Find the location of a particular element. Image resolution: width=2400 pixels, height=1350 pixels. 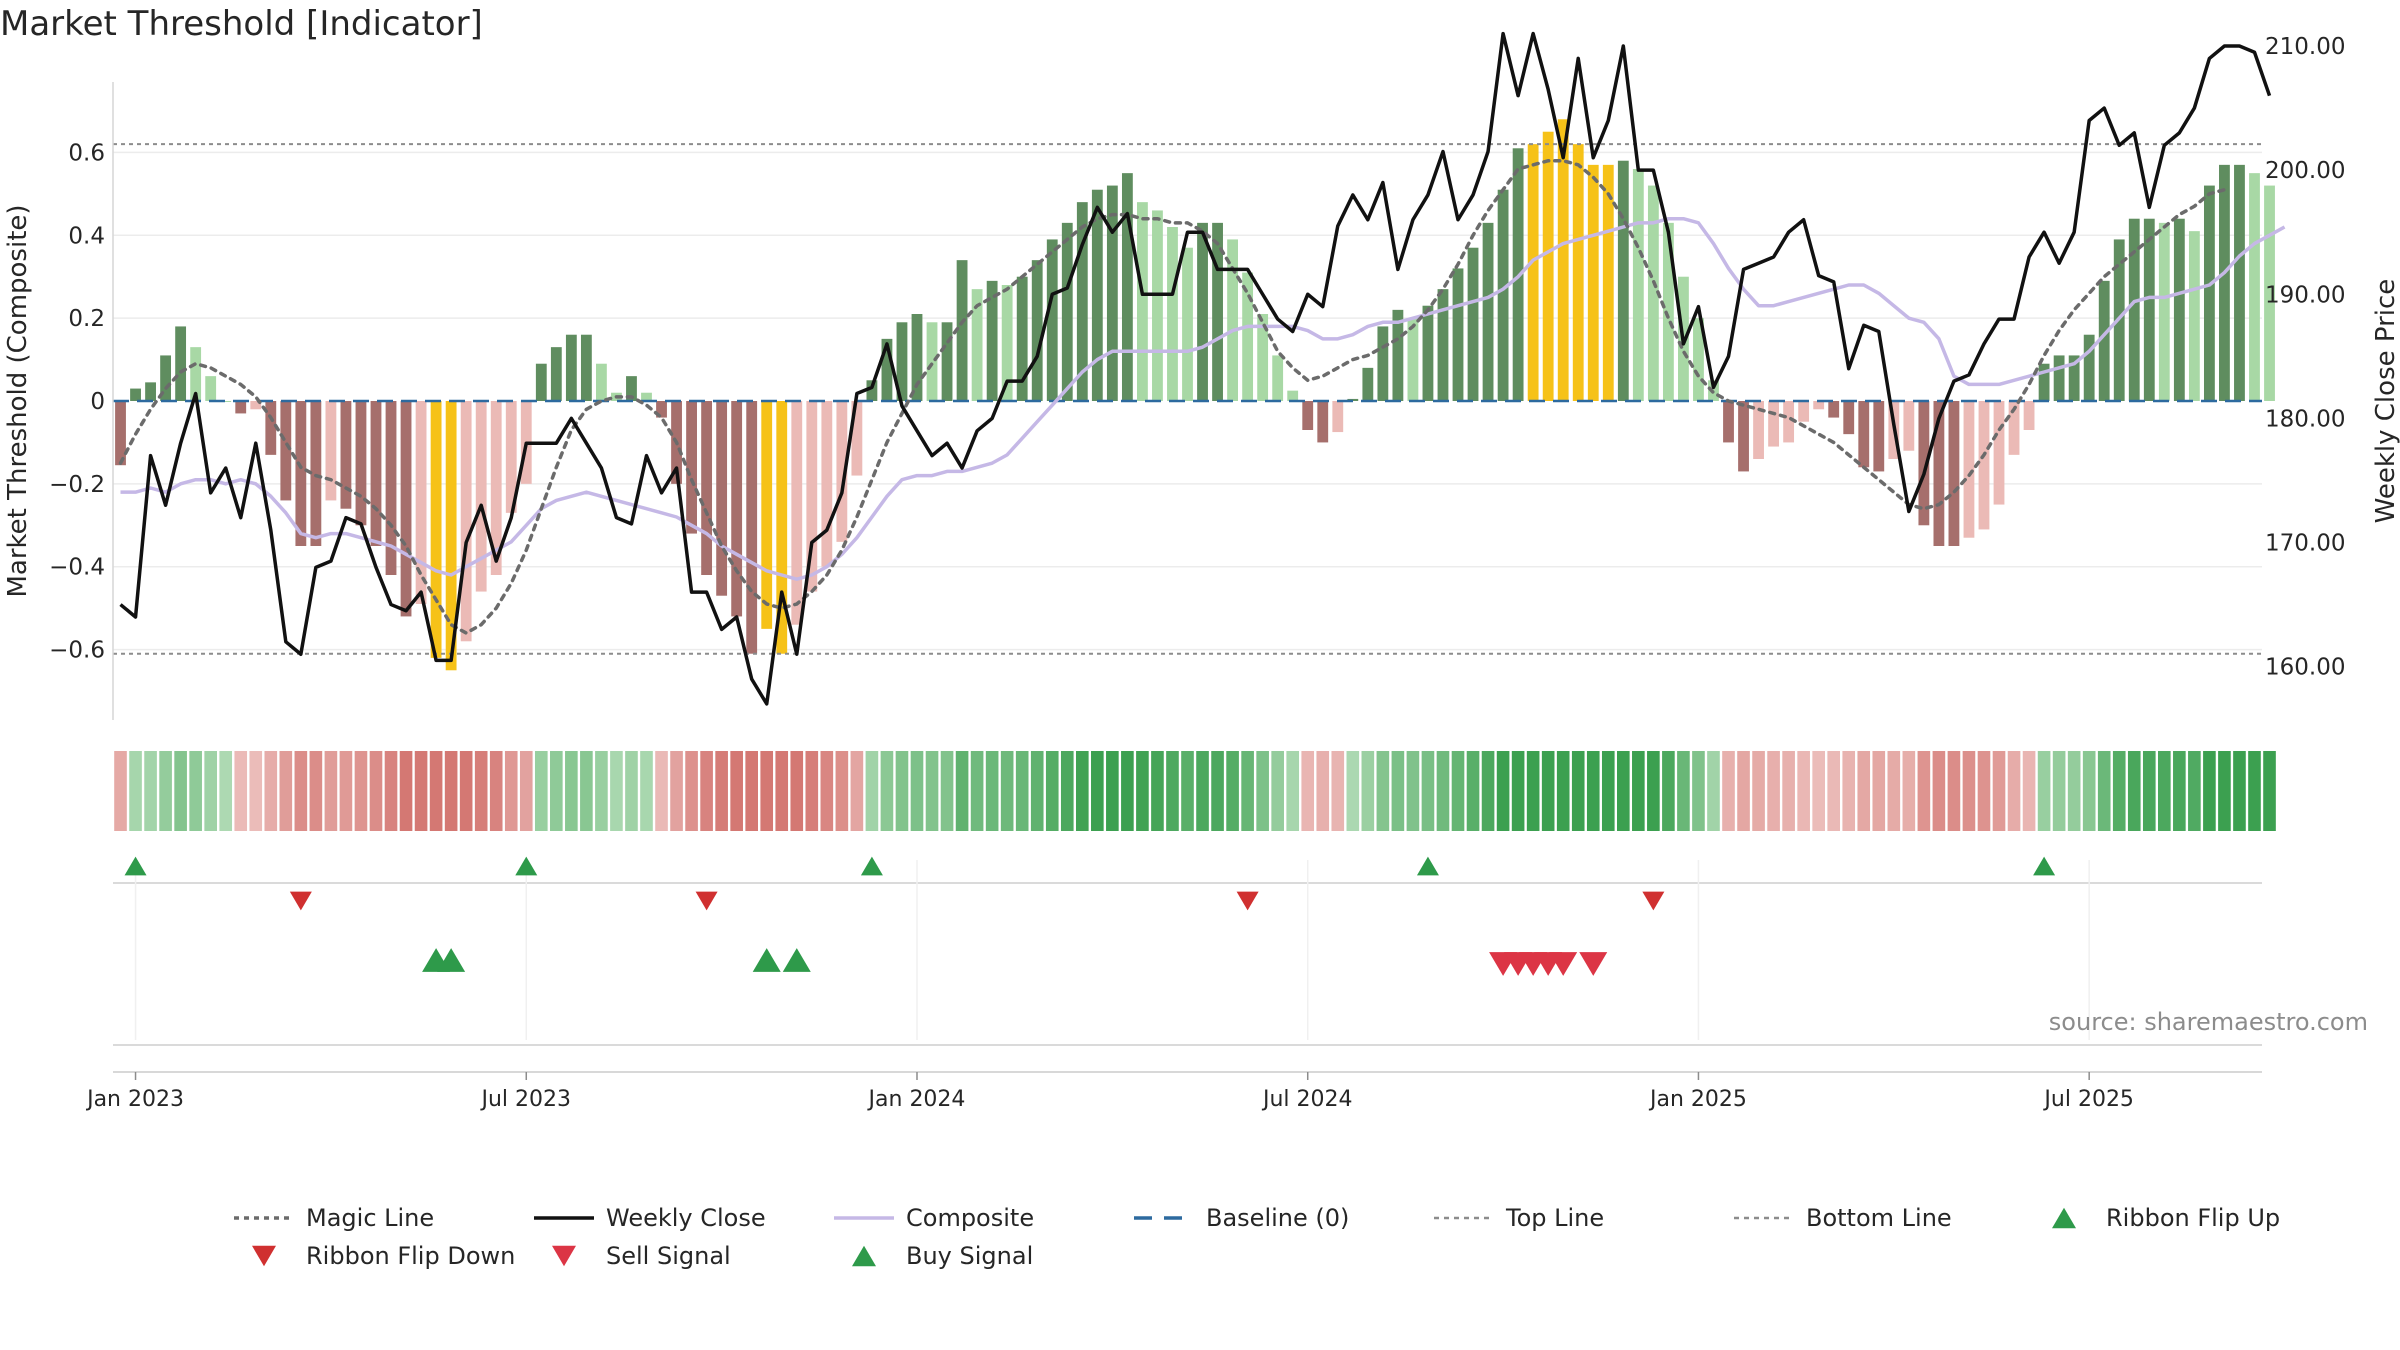

sell-signal-marker is located at coordinates (1593, 964).